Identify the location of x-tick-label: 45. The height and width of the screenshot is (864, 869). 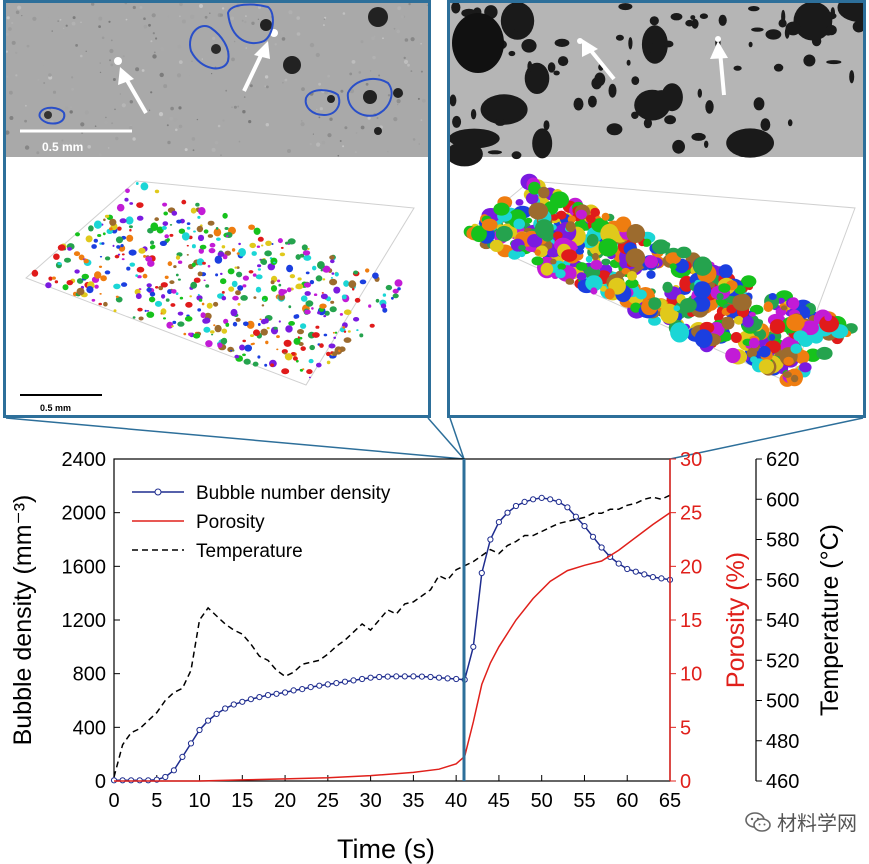
(499, 801).